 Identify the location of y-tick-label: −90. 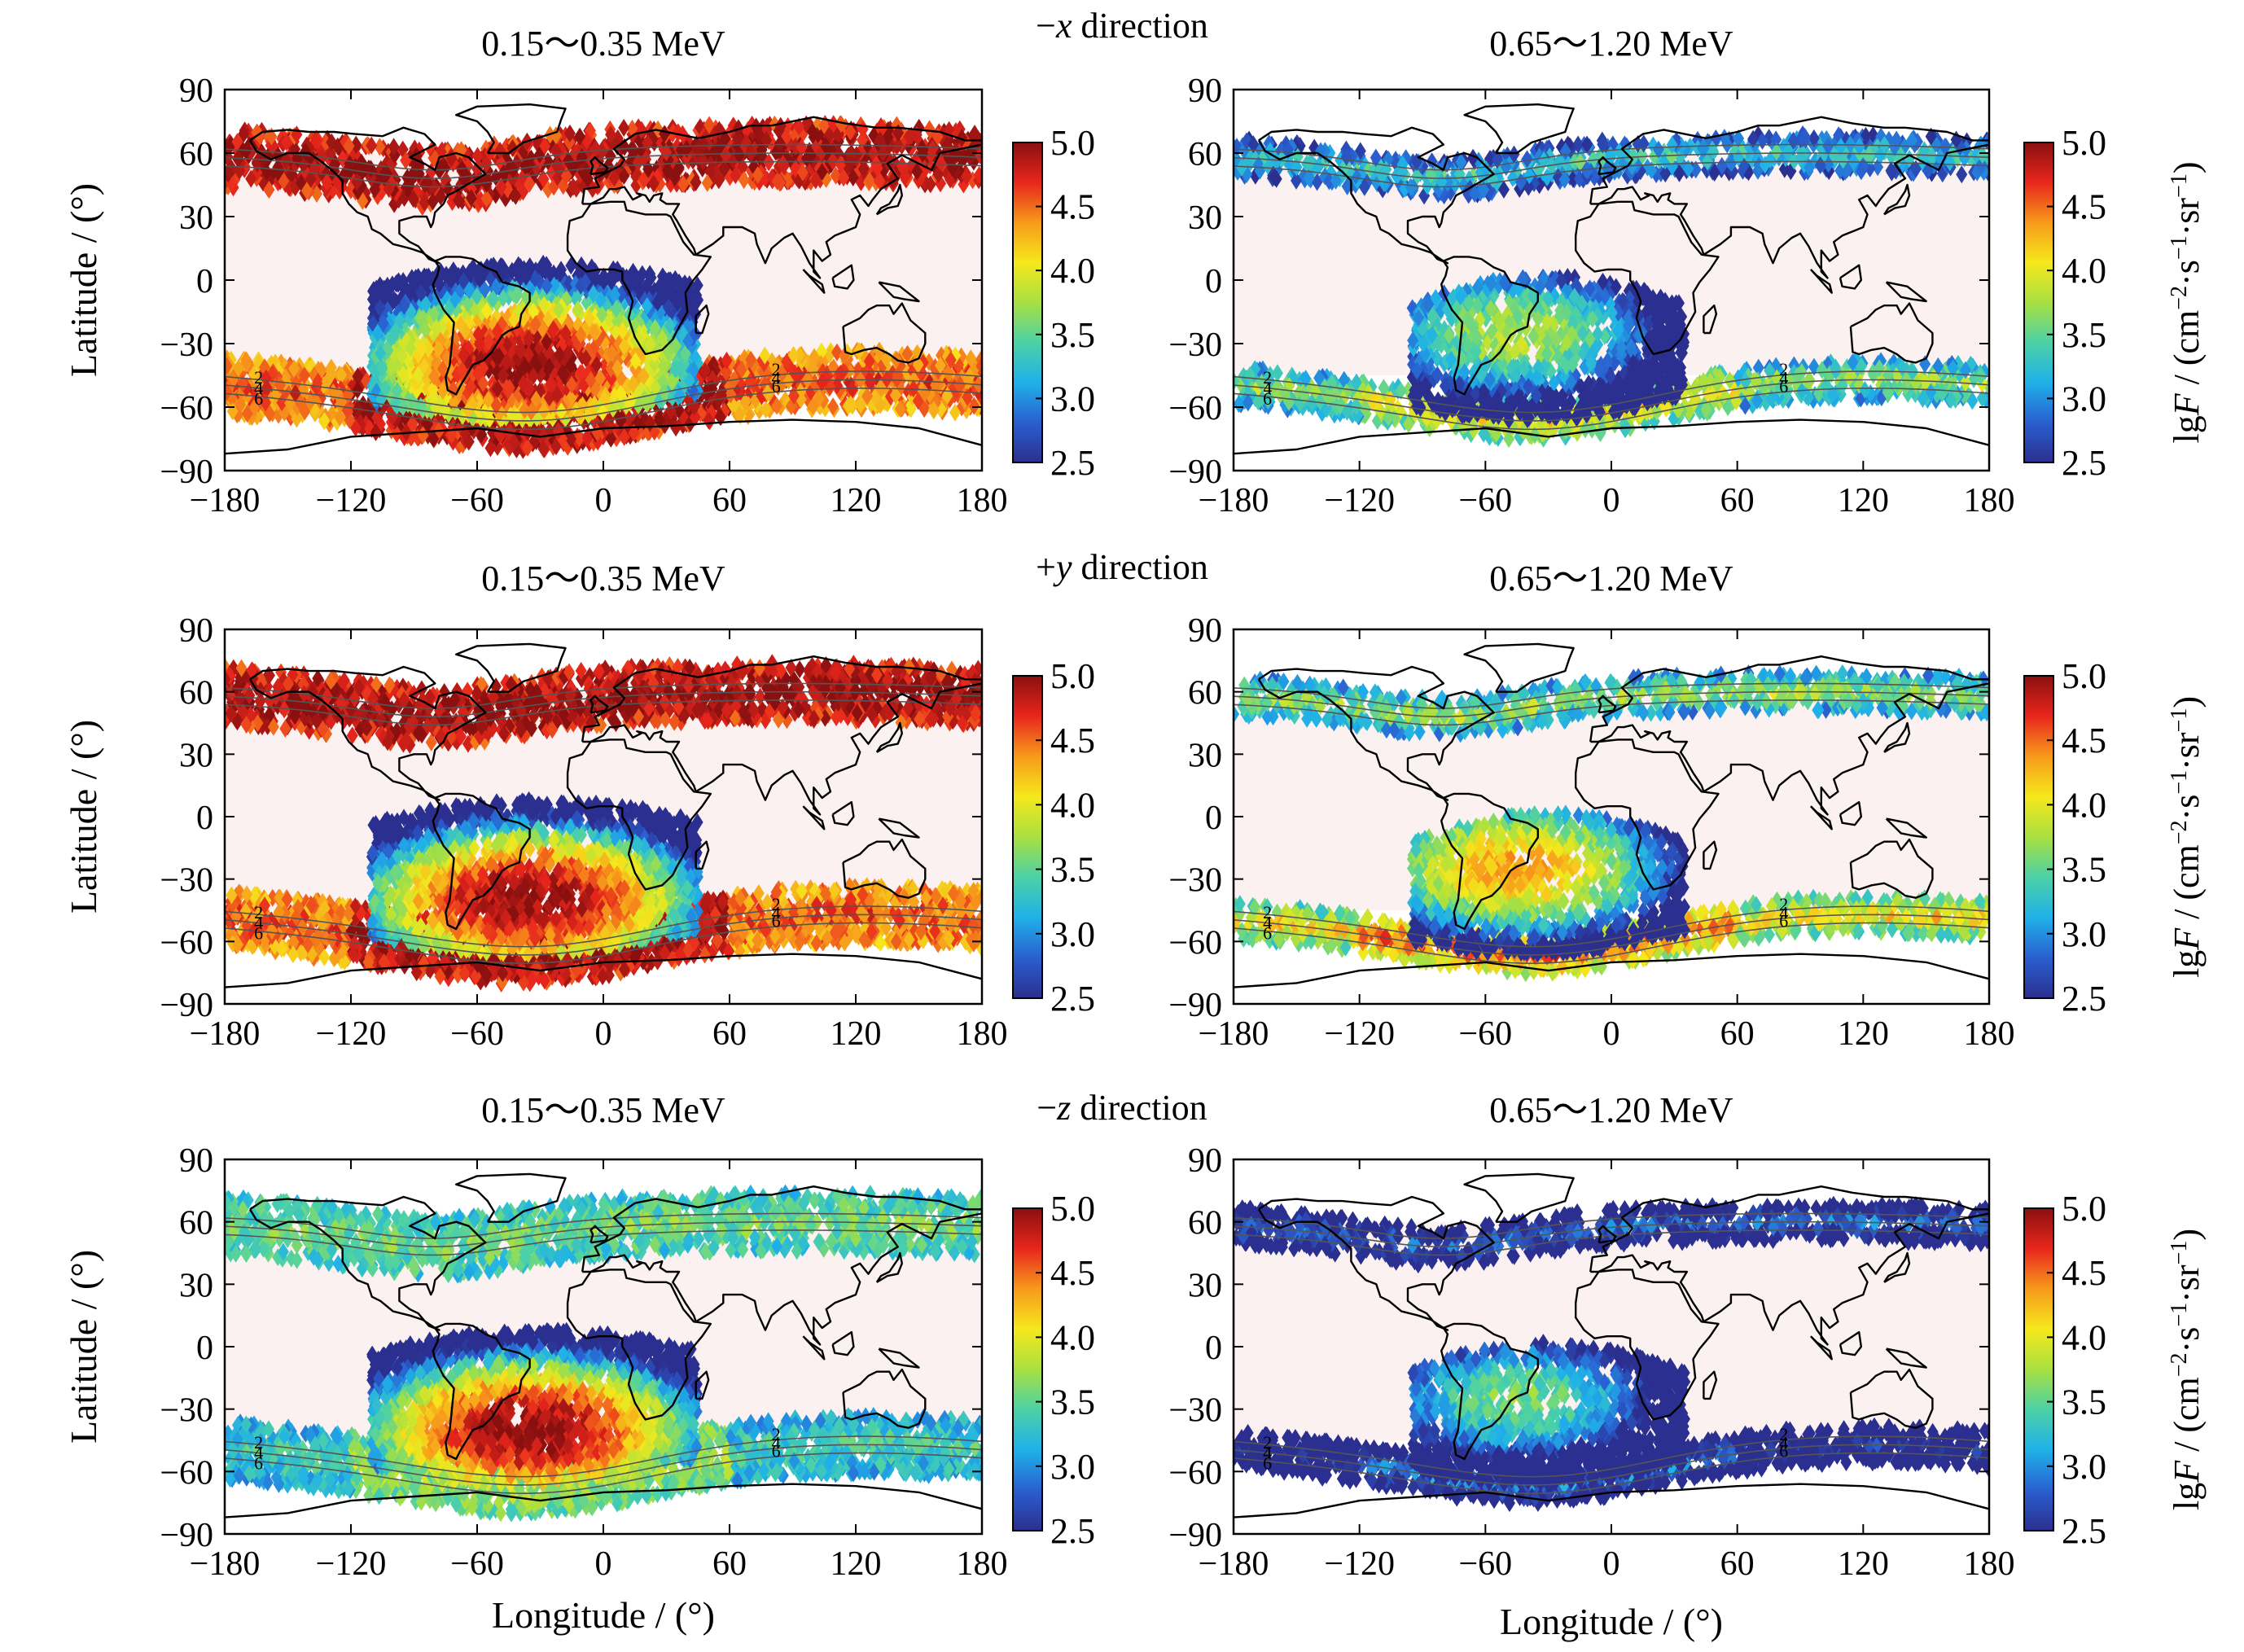
(186, 472).